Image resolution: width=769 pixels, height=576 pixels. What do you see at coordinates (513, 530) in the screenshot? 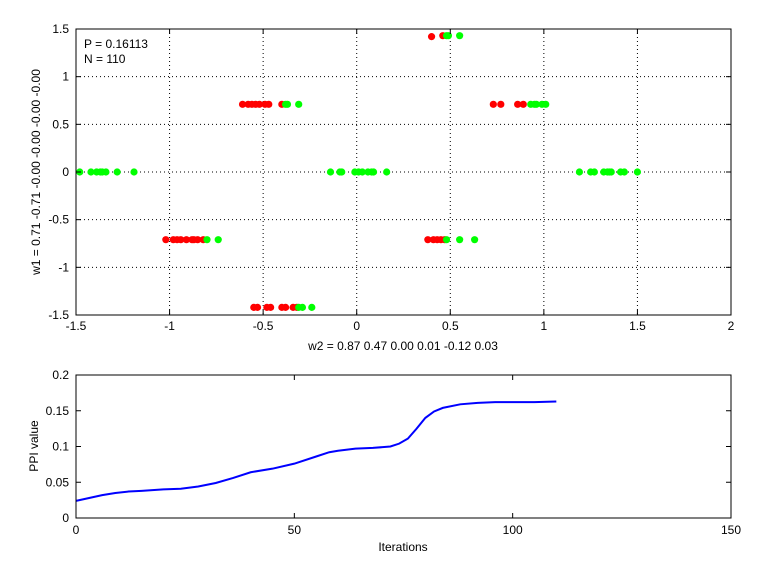
I see `x-tick-label: 100` at bounding box center [513, 530].